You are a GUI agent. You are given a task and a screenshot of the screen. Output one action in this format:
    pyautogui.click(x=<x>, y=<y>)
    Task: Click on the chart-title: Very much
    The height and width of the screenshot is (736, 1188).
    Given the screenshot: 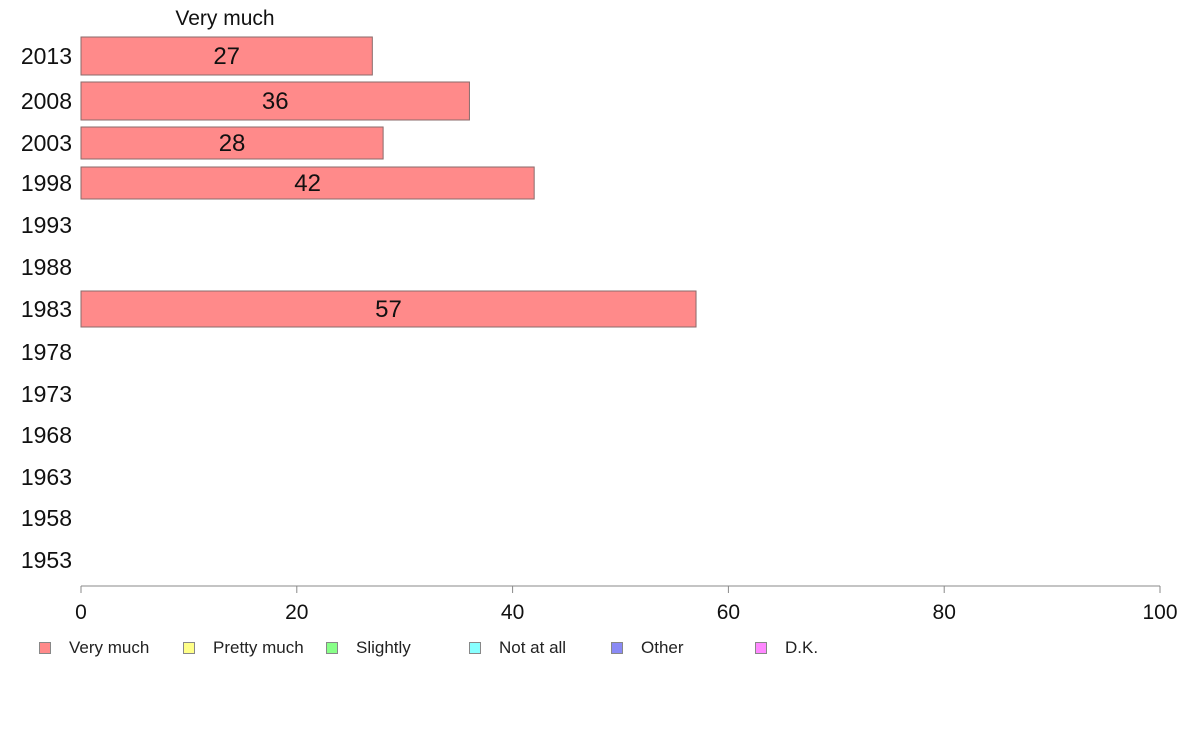 What is the action you would take?
    pyautogui.click(x=224, y=18)
    